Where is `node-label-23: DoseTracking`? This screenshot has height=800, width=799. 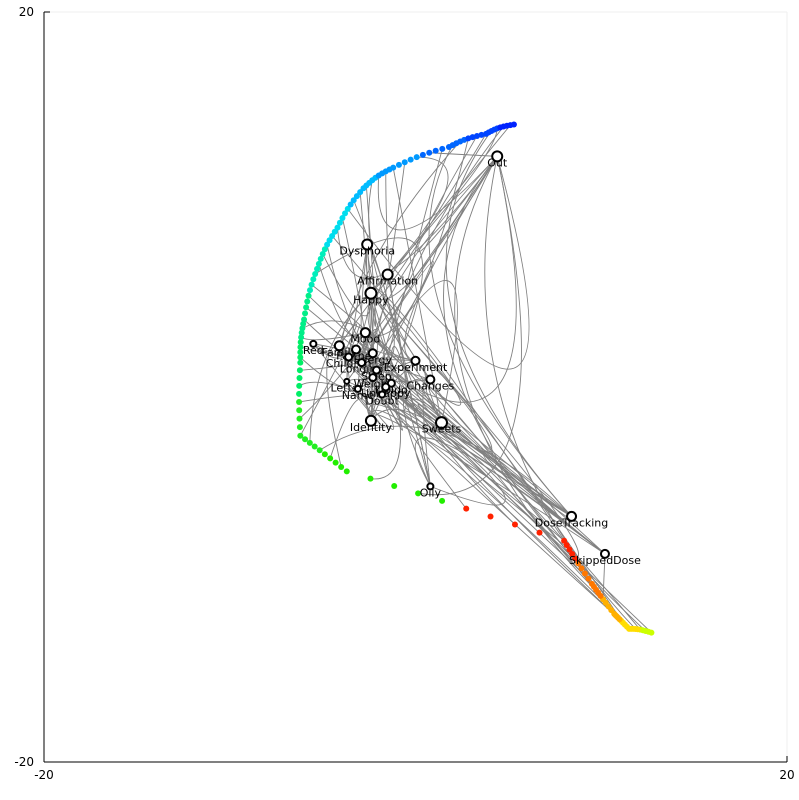 node-label-23: DoseTracking is located at coordinates (572, 522).